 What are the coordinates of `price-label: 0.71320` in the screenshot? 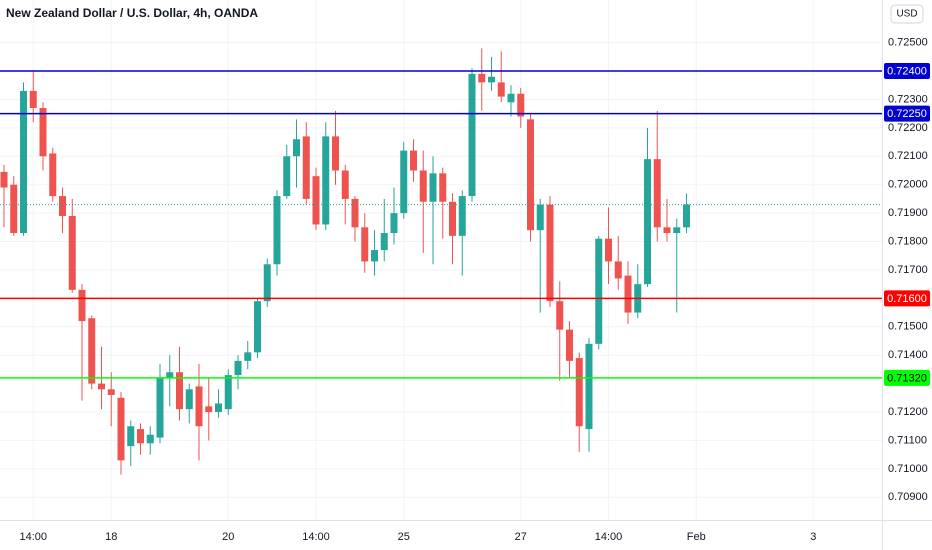 It's located at (907, 378).